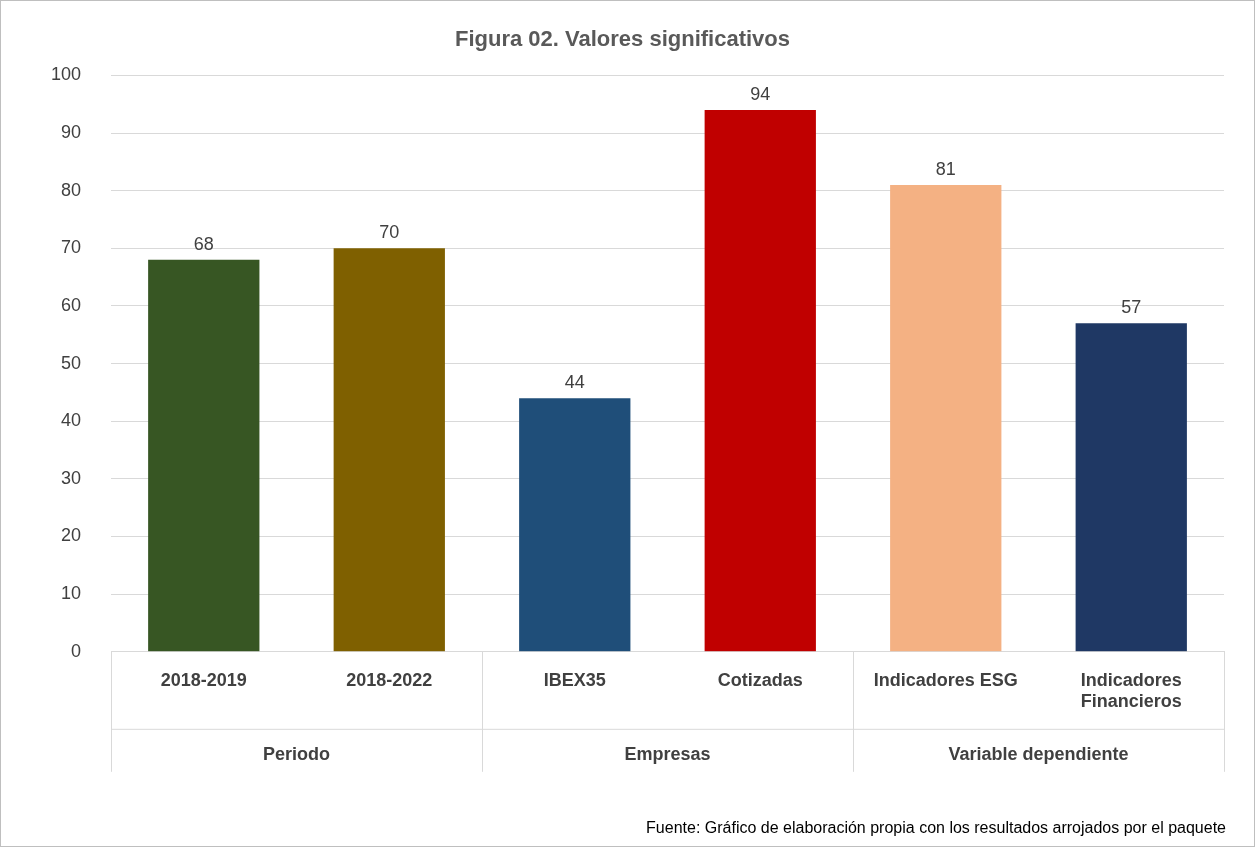  What do you see at coordinates (574, 679) in the screenshot?
I see `x-tick-label: IBEX35` at bounding box center [574, 679].